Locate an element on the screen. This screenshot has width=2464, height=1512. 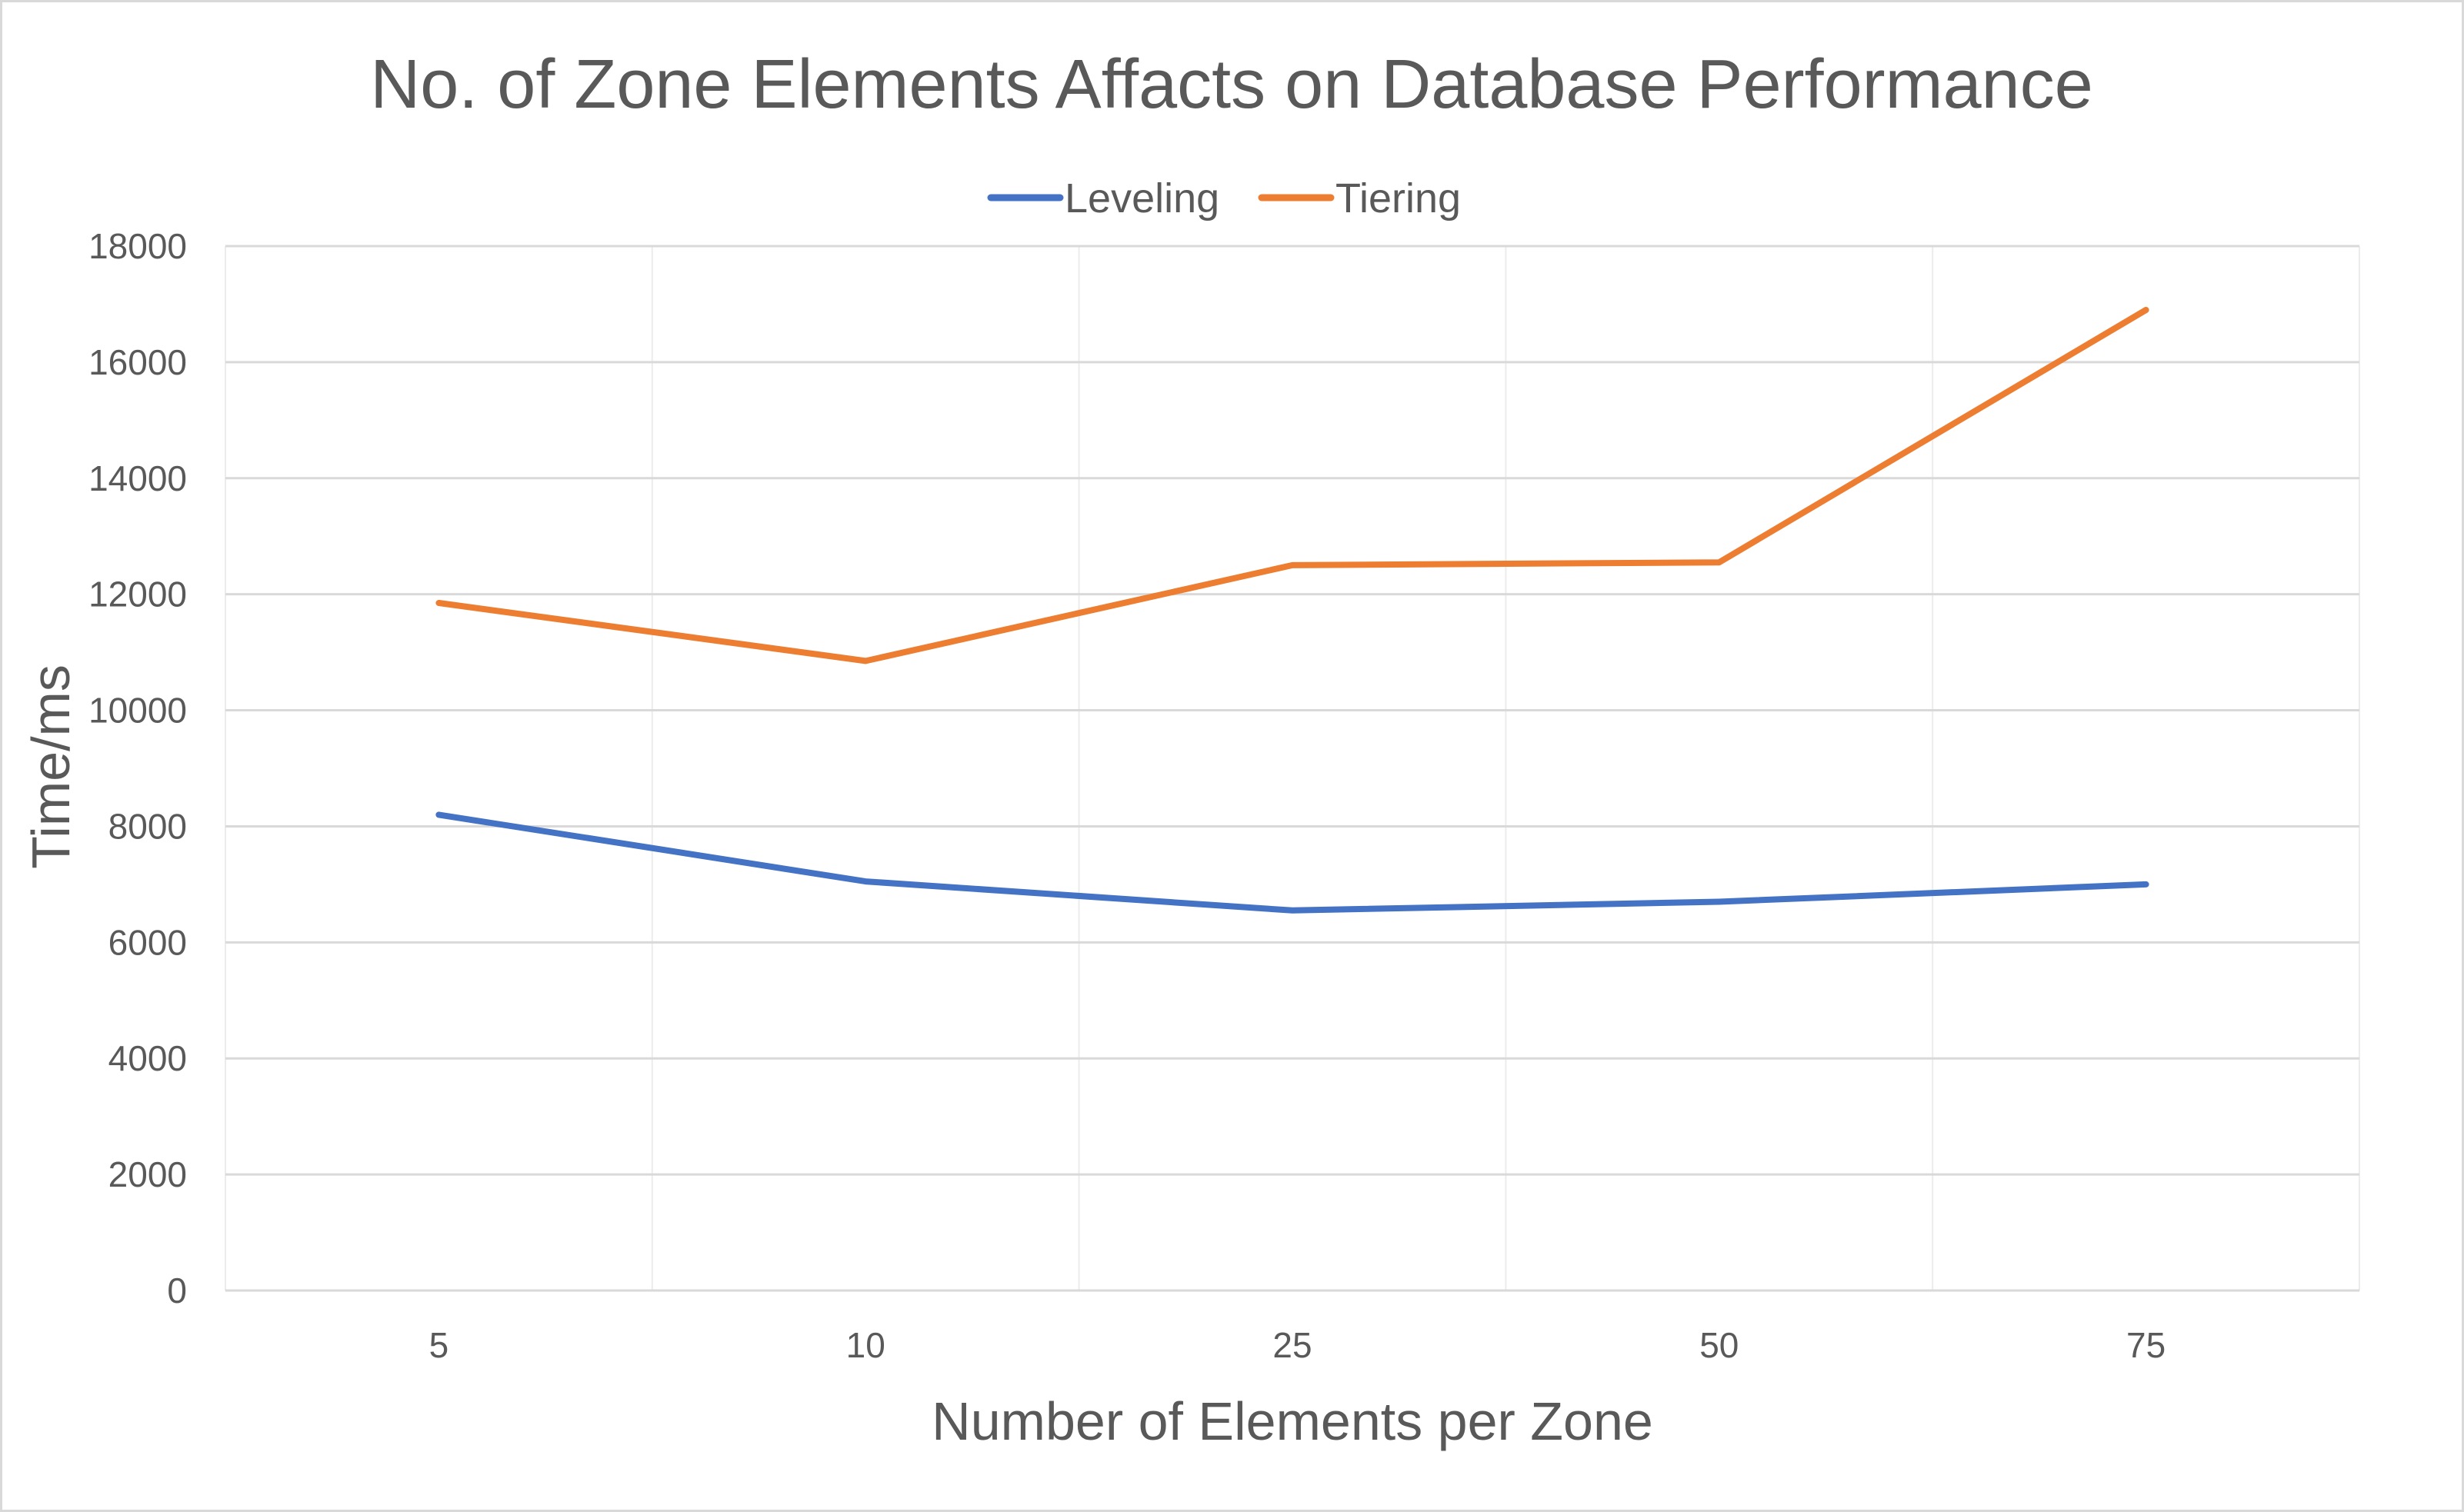
x-tick-label: 50 is located at coordinates (1719, 1345).